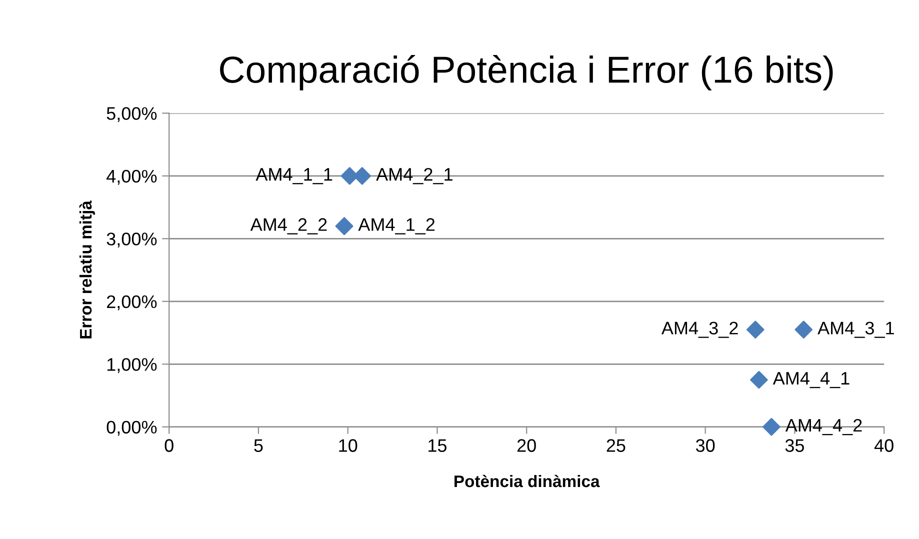  Describe the element at coordinates (131, 240) in the screenshot. I see `y-tick-label: 3,00%` at that location.